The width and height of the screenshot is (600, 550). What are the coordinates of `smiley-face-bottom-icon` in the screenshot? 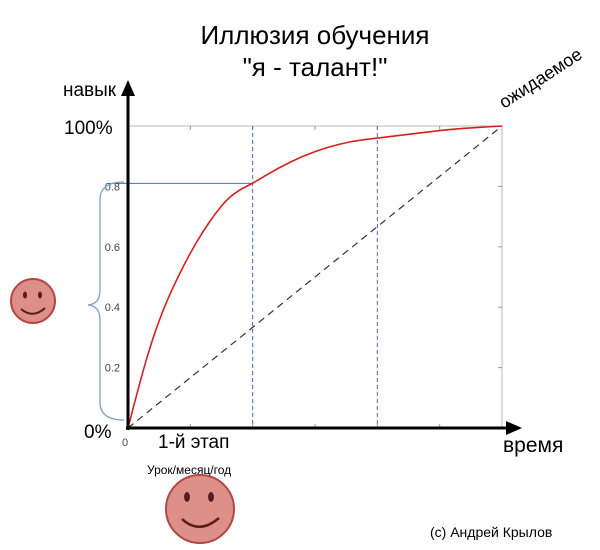 It's located at (200, 509).